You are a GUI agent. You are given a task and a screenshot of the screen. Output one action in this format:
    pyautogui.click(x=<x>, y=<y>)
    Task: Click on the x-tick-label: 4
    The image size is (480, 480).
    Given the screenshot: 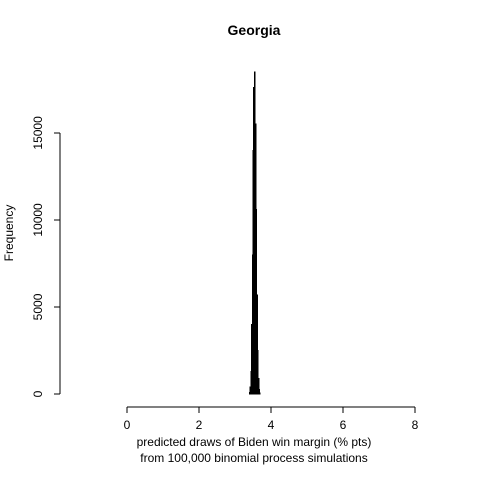 What is the action you would take?
    pyautogui.click(x=271, y=425)
    